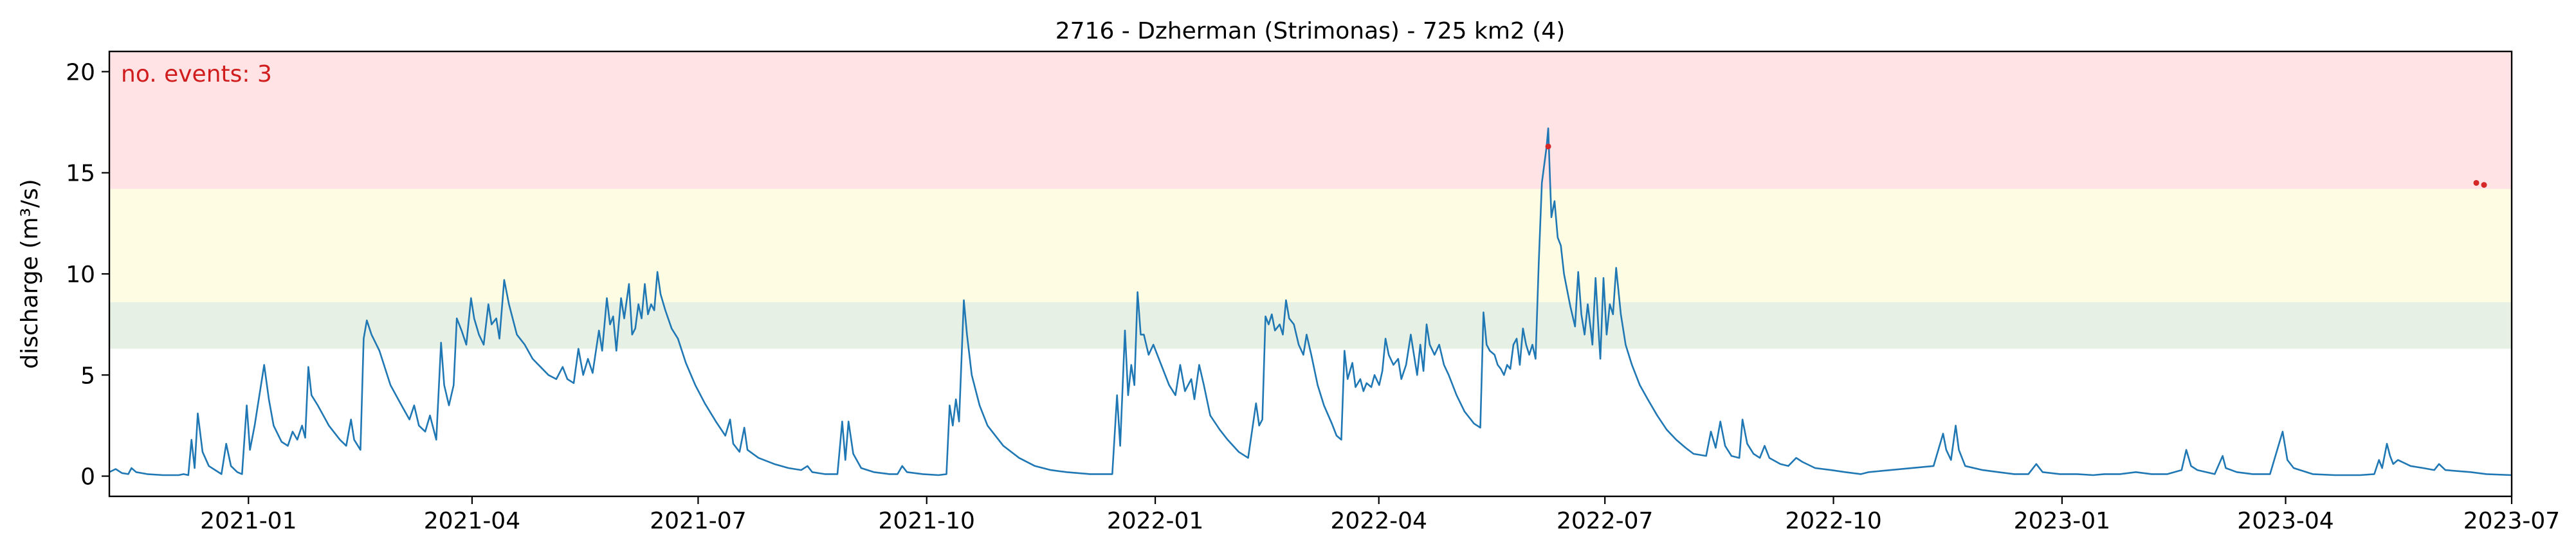  What do you see at coordinates (472, 521) in the screenshot?
I see `x-tick-label-2021-04: 2021-04` at bounding box center [472, 521].